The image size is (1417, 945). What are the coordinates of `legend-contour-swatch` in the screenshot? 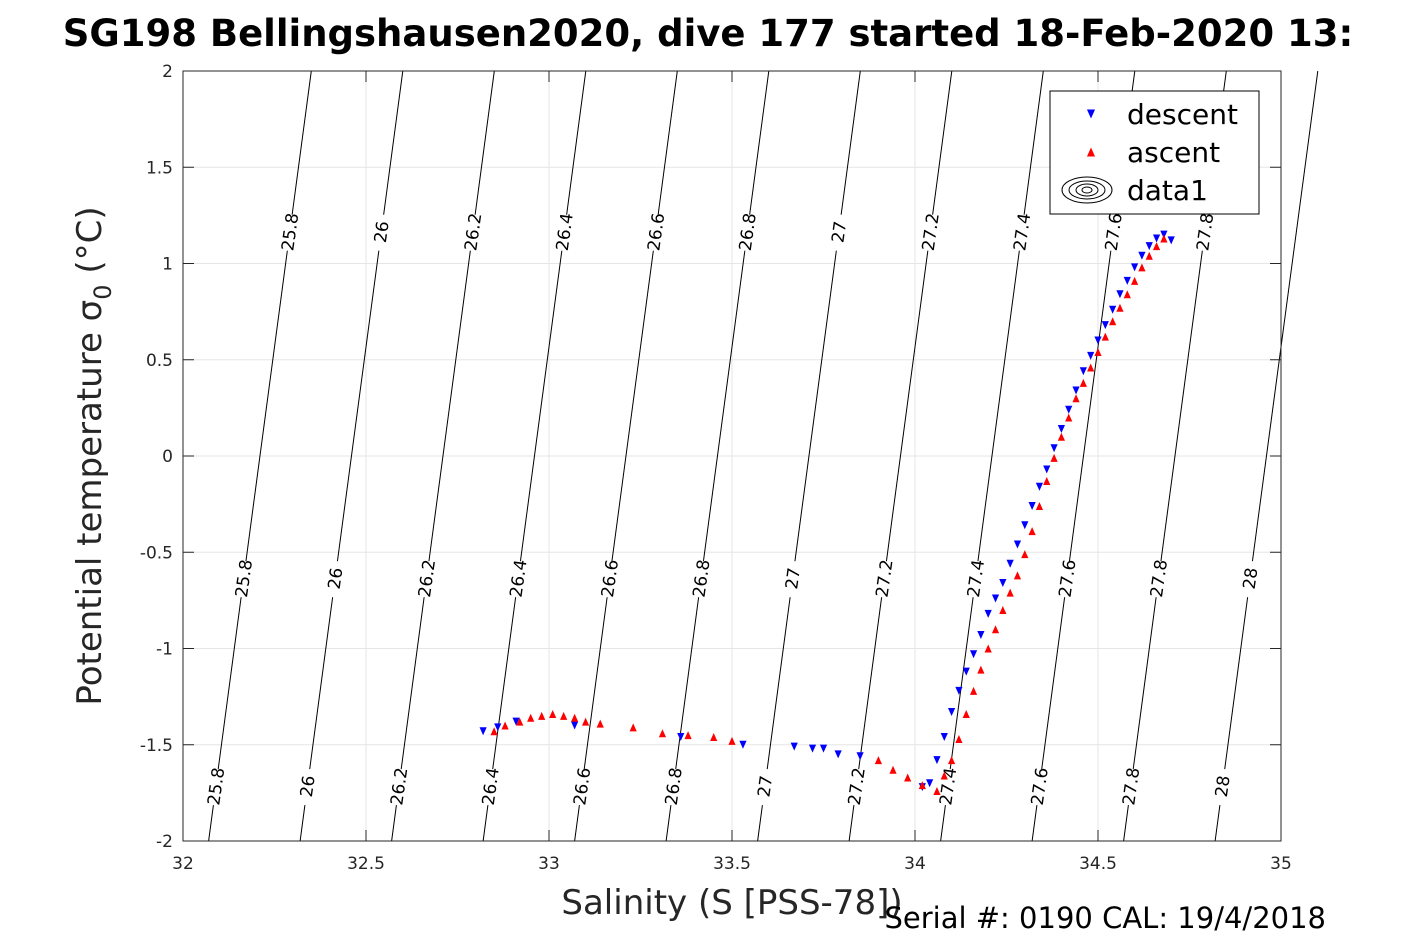 It's located at (1087, 190).